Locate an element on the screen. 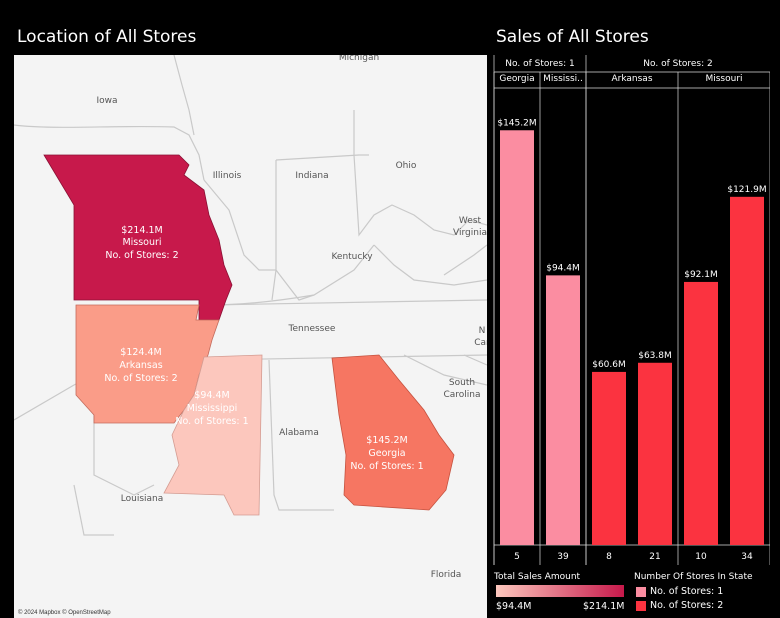  bar-value-label: $121.9M is located at coordinates (746, 190).